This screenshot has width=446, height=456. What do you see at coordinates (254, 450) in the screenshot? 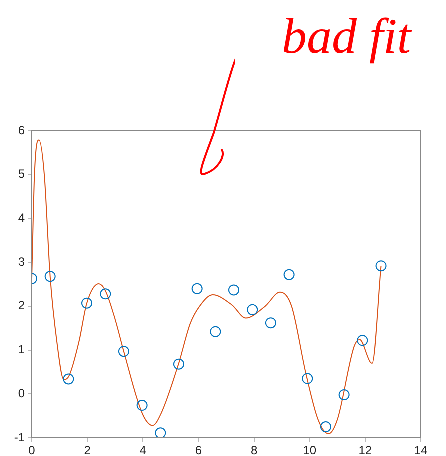
I see `x-tick-label: 8` at bounding box center [254, 450].